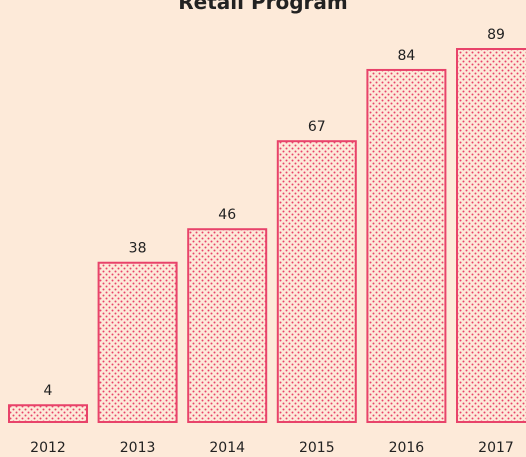 The height and width of the screenshot is (457, 526). Describe the element at coordinates (317, 127) in the screenshot. I see `value-label: 67` at that location.